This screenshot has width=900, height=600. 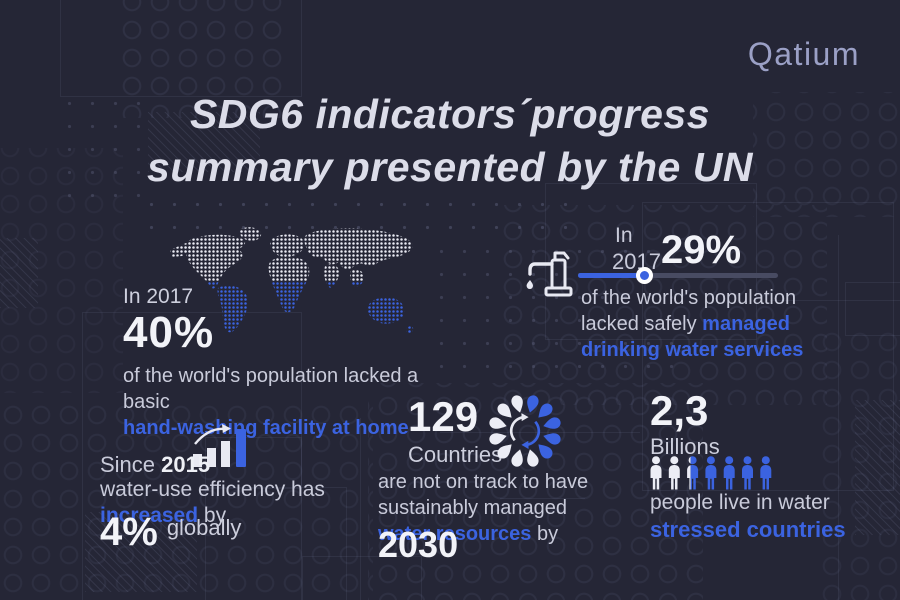 What do you see at coordinates (271, 389) in the screenshot?
I see `hand-washing-desc-plain: of the world's population lacked a basic` at bounding box center [271, 389].